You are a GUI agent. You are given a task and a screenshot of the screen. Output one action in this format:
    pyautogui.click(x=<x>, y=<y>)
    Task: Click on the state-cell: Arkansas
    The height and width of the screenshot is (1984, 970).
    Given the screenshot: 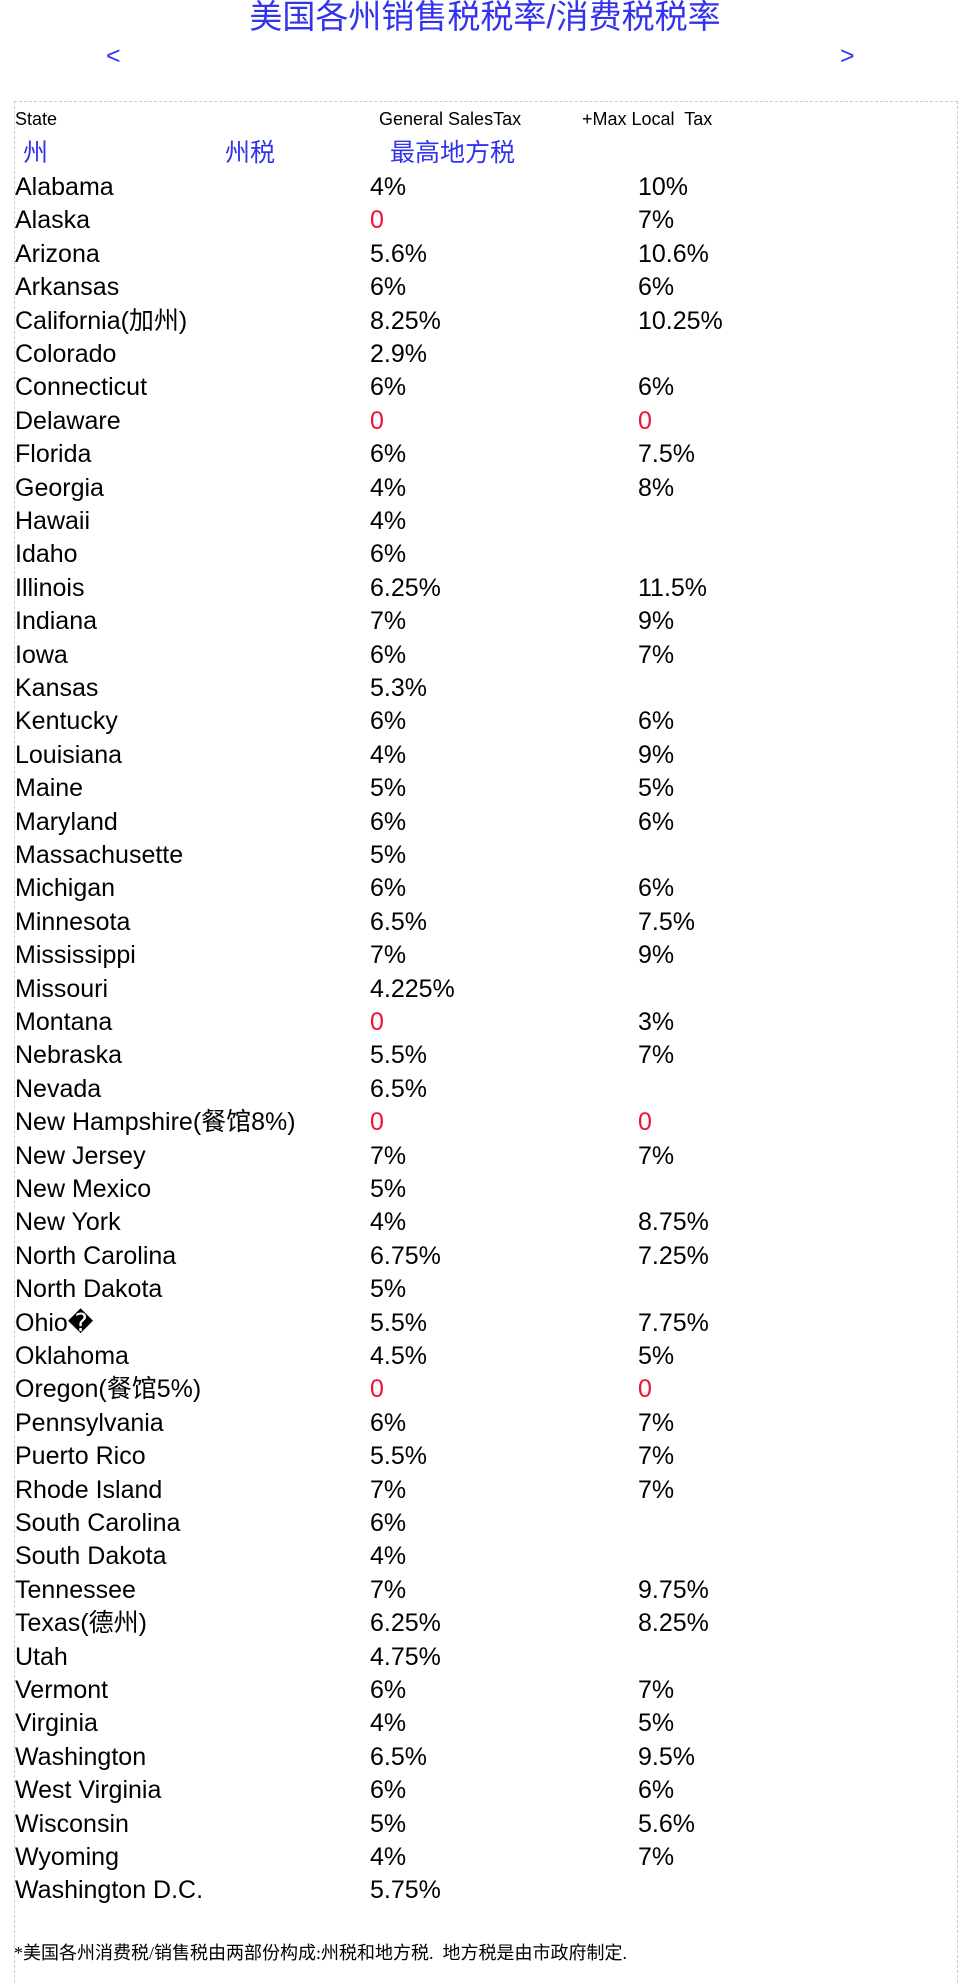 What is the action you would take?
    pyautogui.click(x=67, y=287)
    